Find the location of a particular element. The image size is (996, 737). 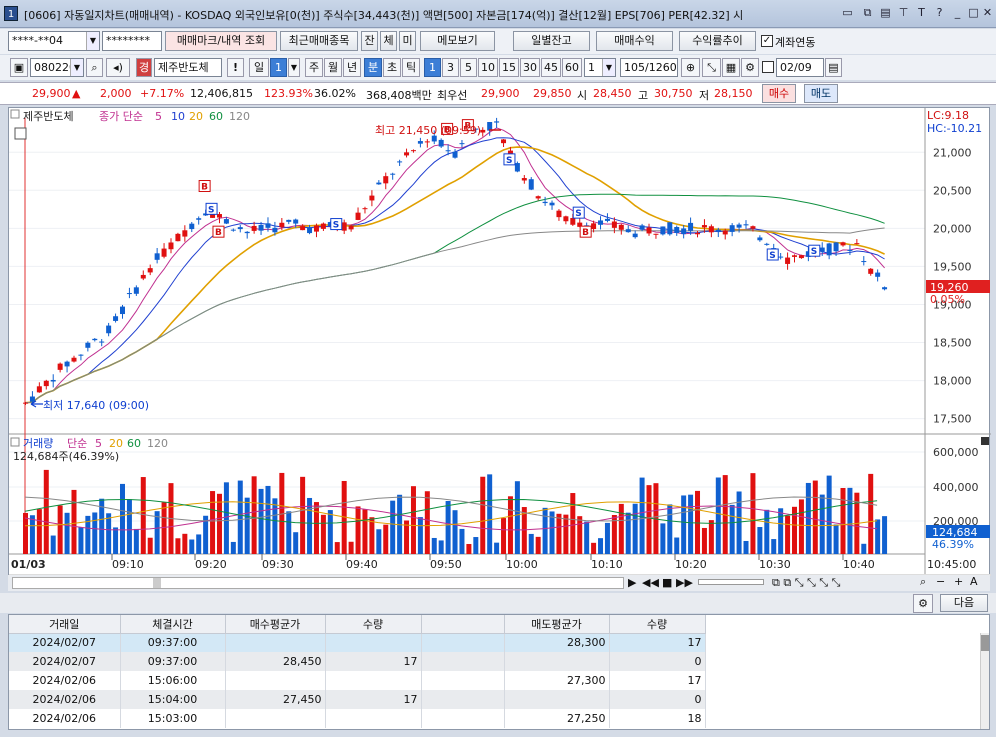

turnover-ratio: 36.02% is located at coordinates (335, 93).